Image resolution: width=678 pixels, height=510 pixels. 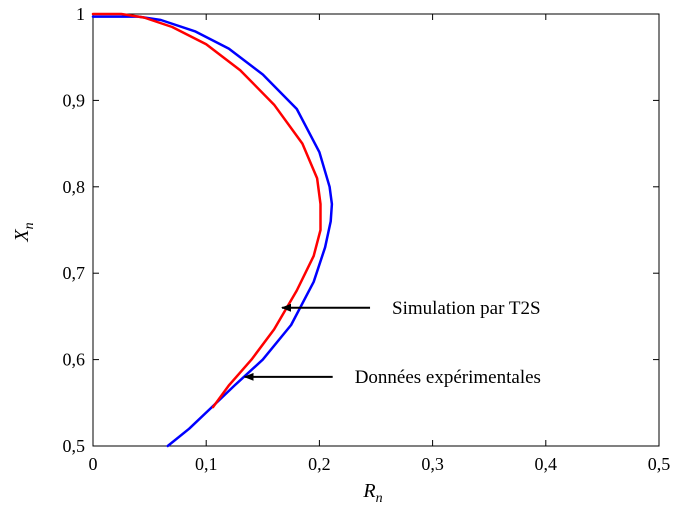 I want to click on annotation-layer: Simulation par T2S Données expérimentales, so click(x=392, y=343).